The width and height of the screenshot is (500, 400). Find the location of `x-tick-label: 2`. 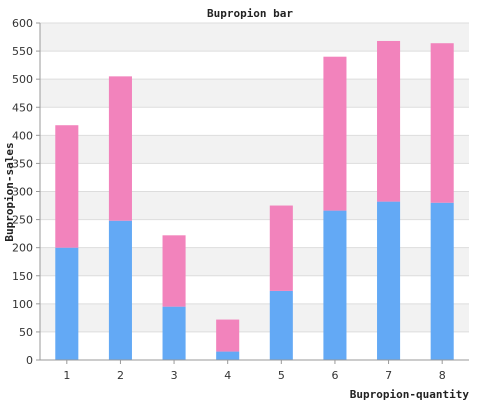

x-tick-label: 2 is located at coordinates (120, 375).